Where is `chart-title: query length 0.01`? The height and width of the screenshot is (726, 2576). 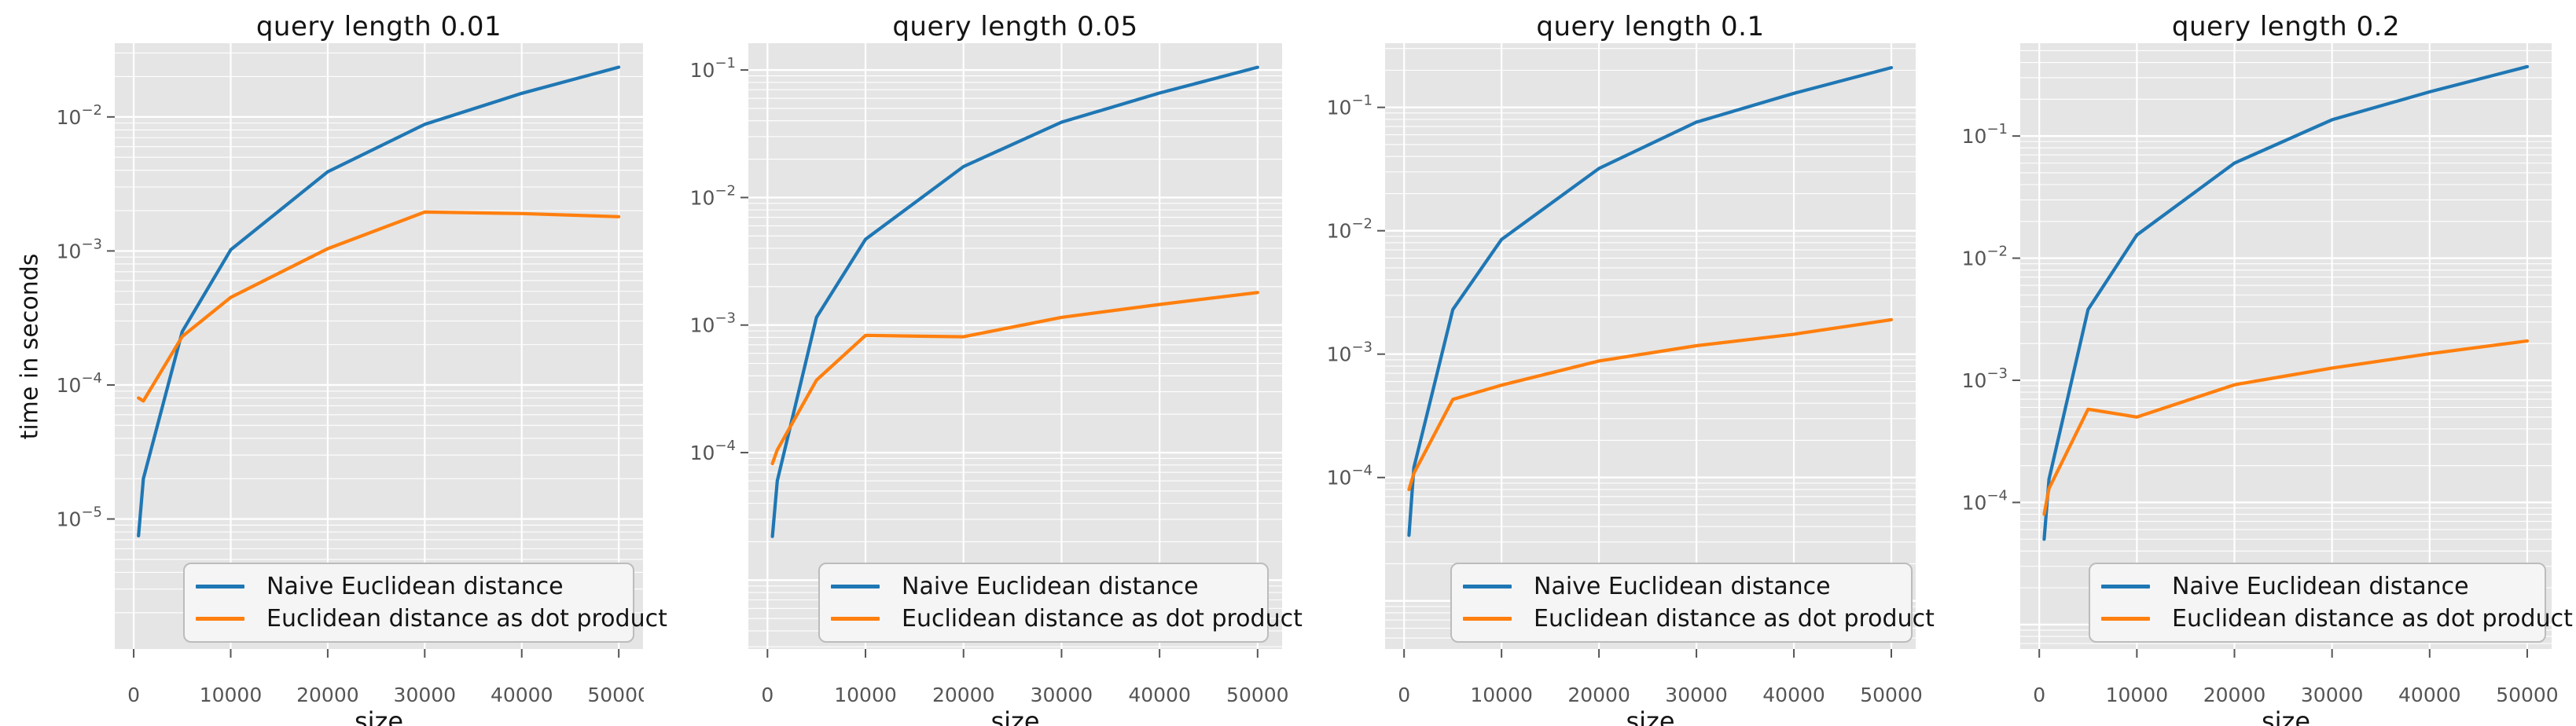 chart-title: query length 0.01 is located at coordinates (378, 26).